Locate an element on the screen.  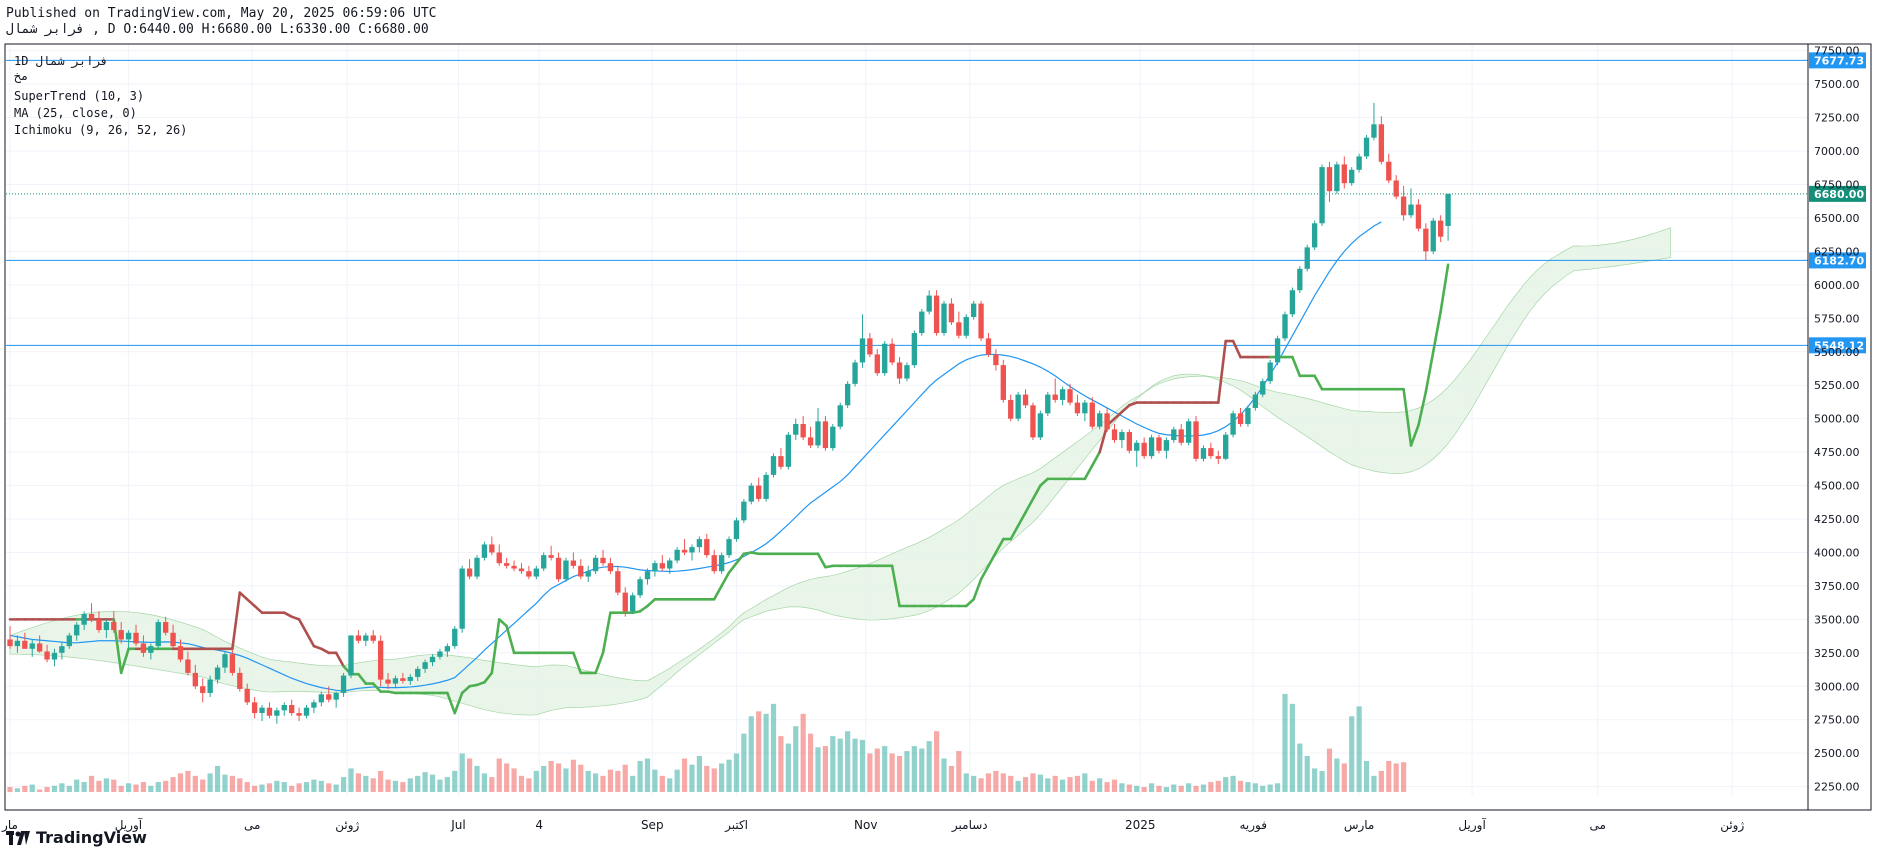
time-tick-label: آوریل is located at coordinates (1472, 825).